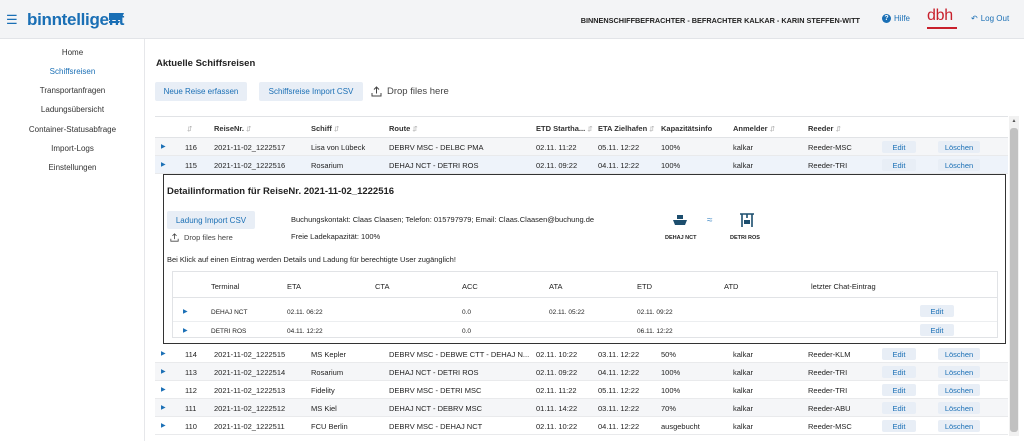  Describe the element at coordinates (829, 408) in the screenshot. I see `row-reeder: Reeder-ABU` at that location.